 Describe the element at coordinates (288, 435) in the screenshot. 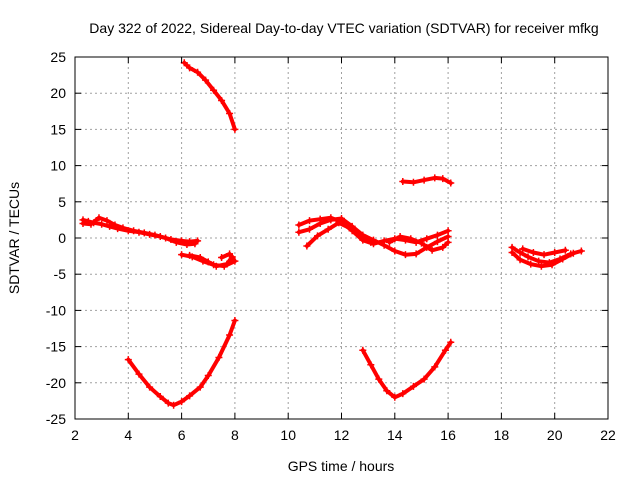

I see `x-tick-label: 10` at that location.